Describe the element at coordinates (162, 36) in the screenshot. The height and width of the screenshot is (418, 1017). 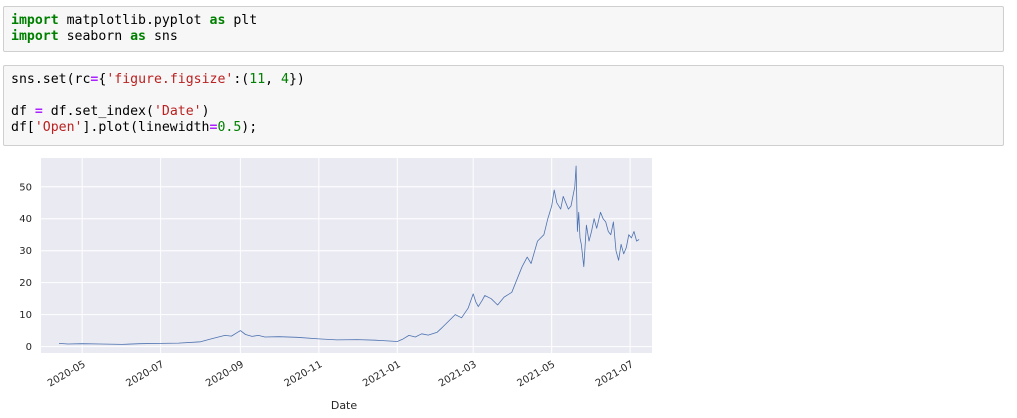
I see `code-token: sns` at that location.